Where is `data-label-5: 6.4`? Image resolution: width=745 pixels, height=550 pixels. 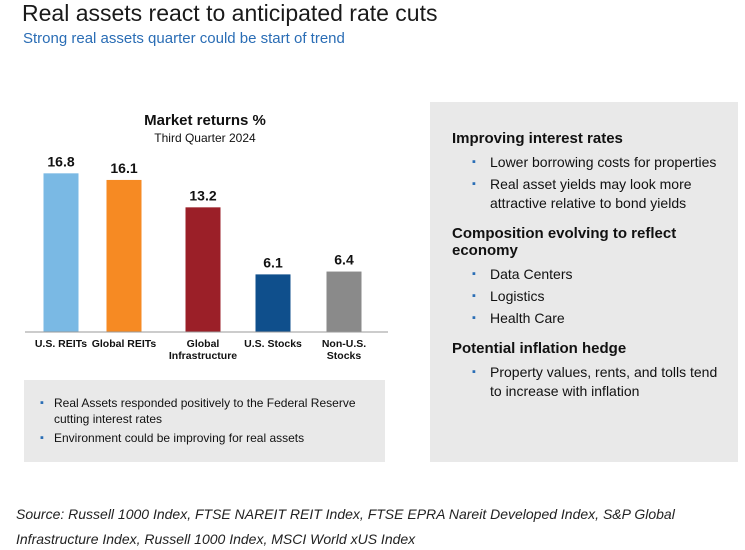 data-label-5: 6.4 is located at coordinates (344, 260).